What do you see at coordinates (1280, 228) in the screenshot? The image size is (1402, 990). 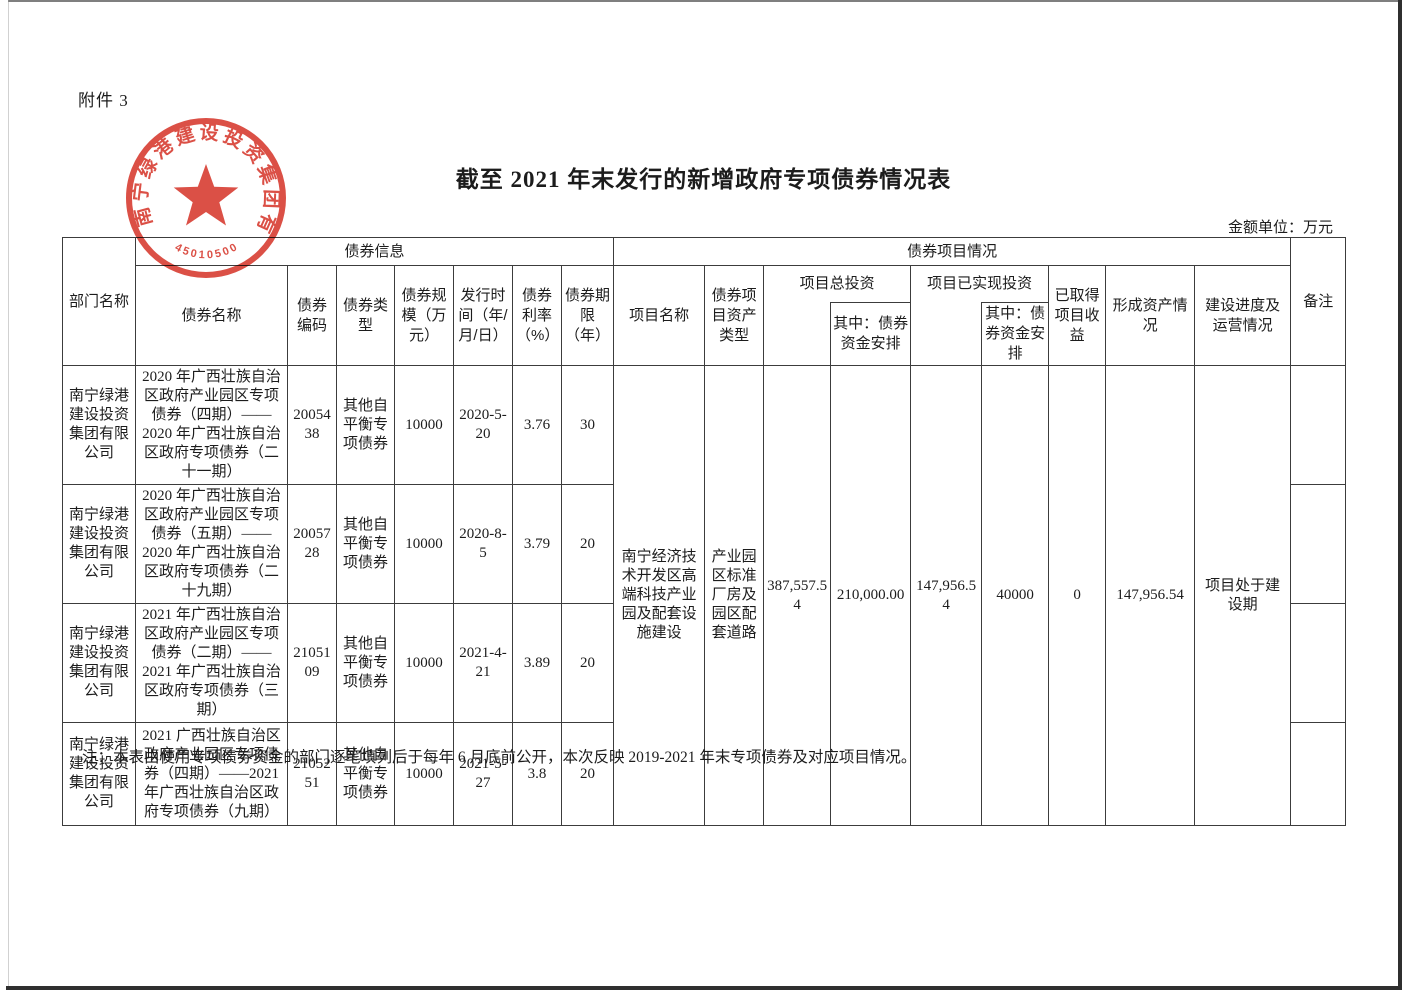 I see `amount-unit-label: 金额单位：万元` at bounding box center [1280, 228].